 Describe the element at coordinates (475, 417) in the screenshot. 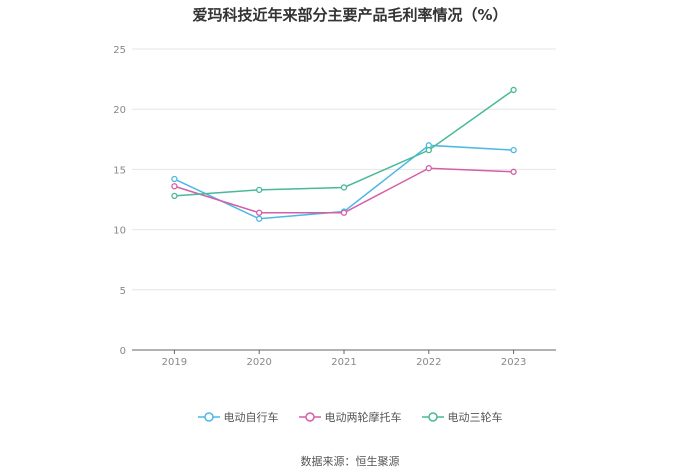

I see `legend-label-2: 电动三轮车` at that location.